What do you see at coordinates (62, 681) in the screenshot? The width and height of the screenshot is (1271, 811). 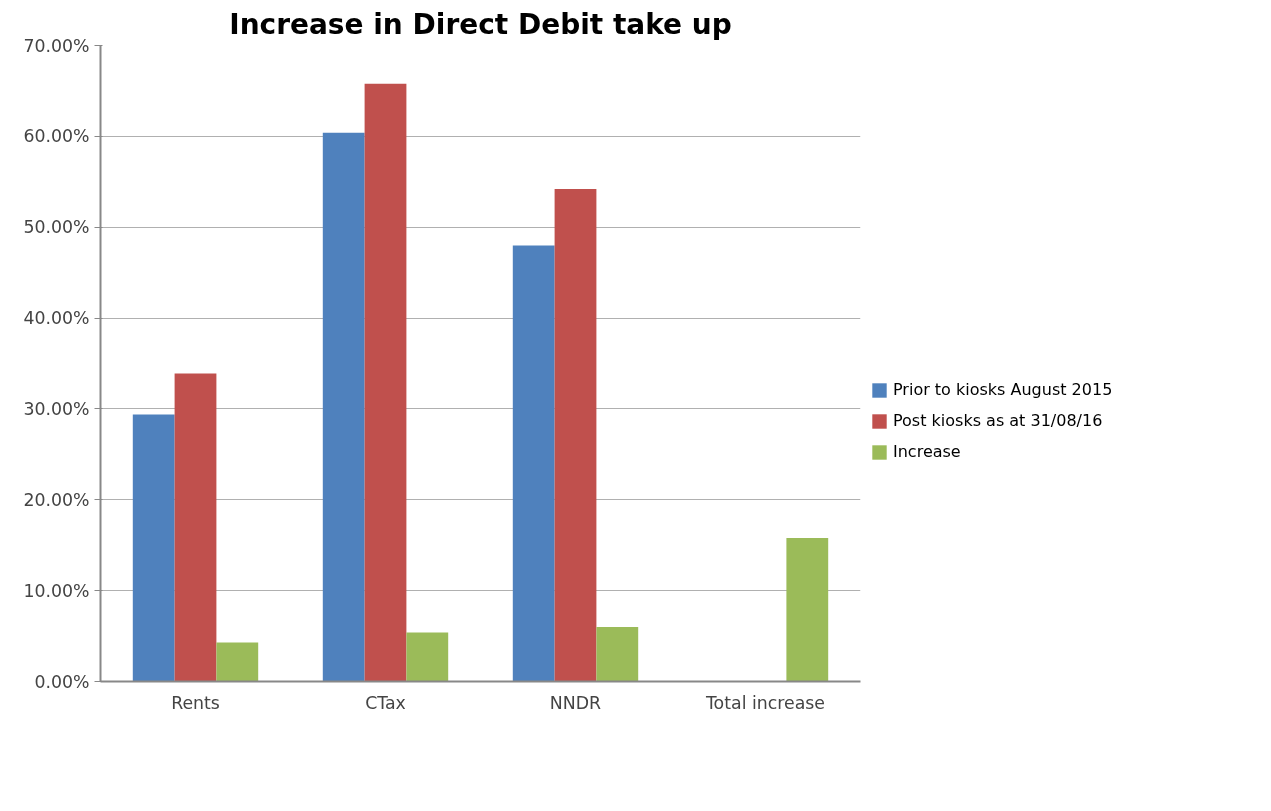 I see `y-tick-label: 0.00%` at bounding box center [62, 681].